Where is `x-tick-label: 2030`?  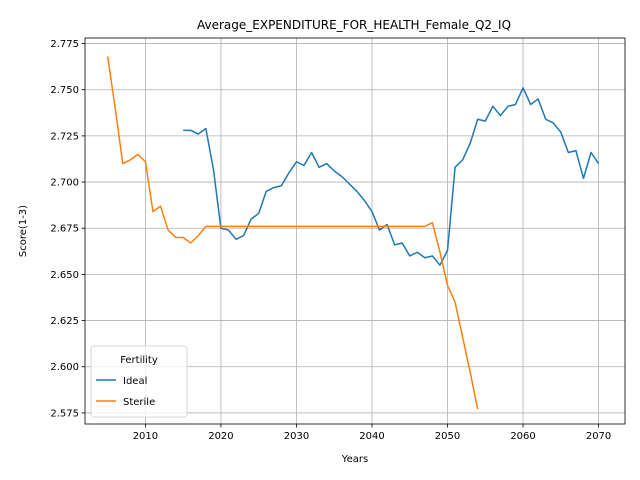
x-tick-label: 2030 is located at coordinates (296, 436).